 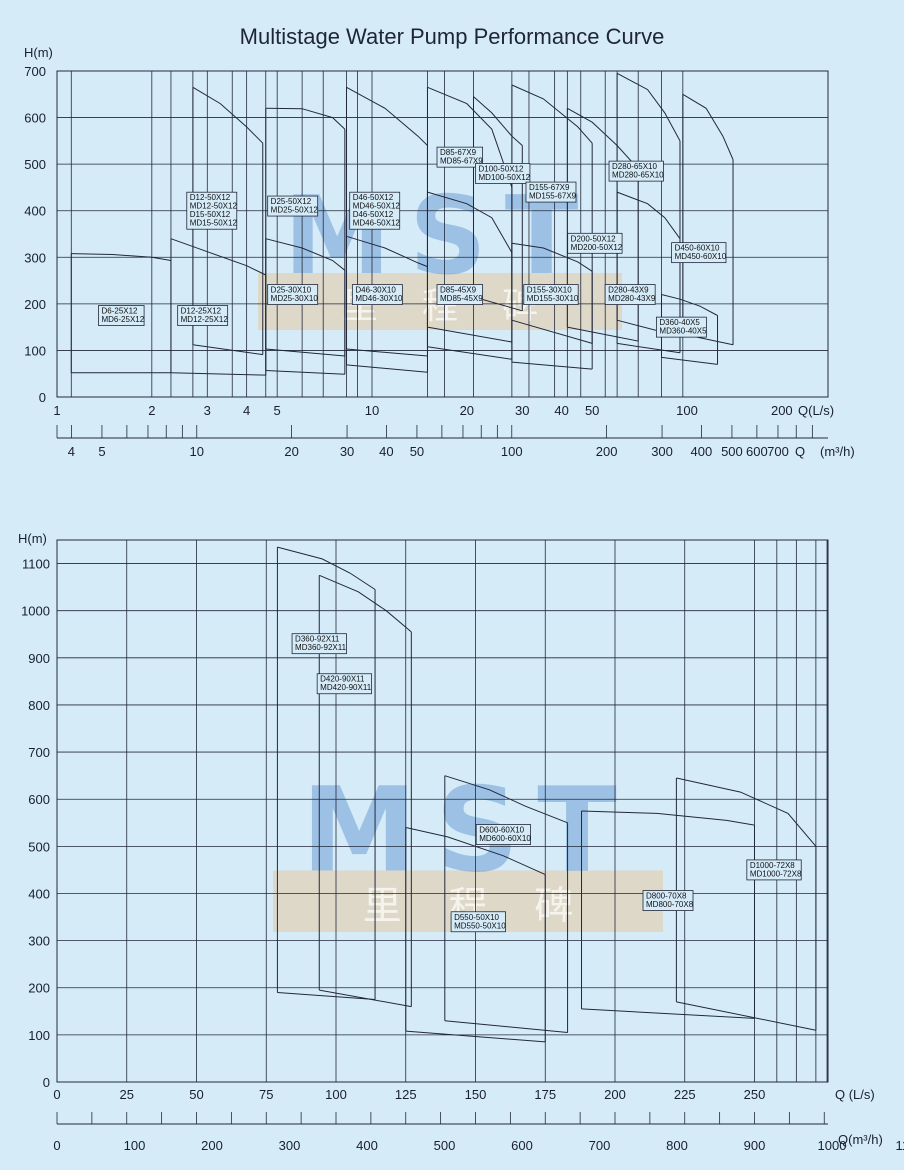 I want to click on model-label: MD155-67X9, so click(x=553, y=196).